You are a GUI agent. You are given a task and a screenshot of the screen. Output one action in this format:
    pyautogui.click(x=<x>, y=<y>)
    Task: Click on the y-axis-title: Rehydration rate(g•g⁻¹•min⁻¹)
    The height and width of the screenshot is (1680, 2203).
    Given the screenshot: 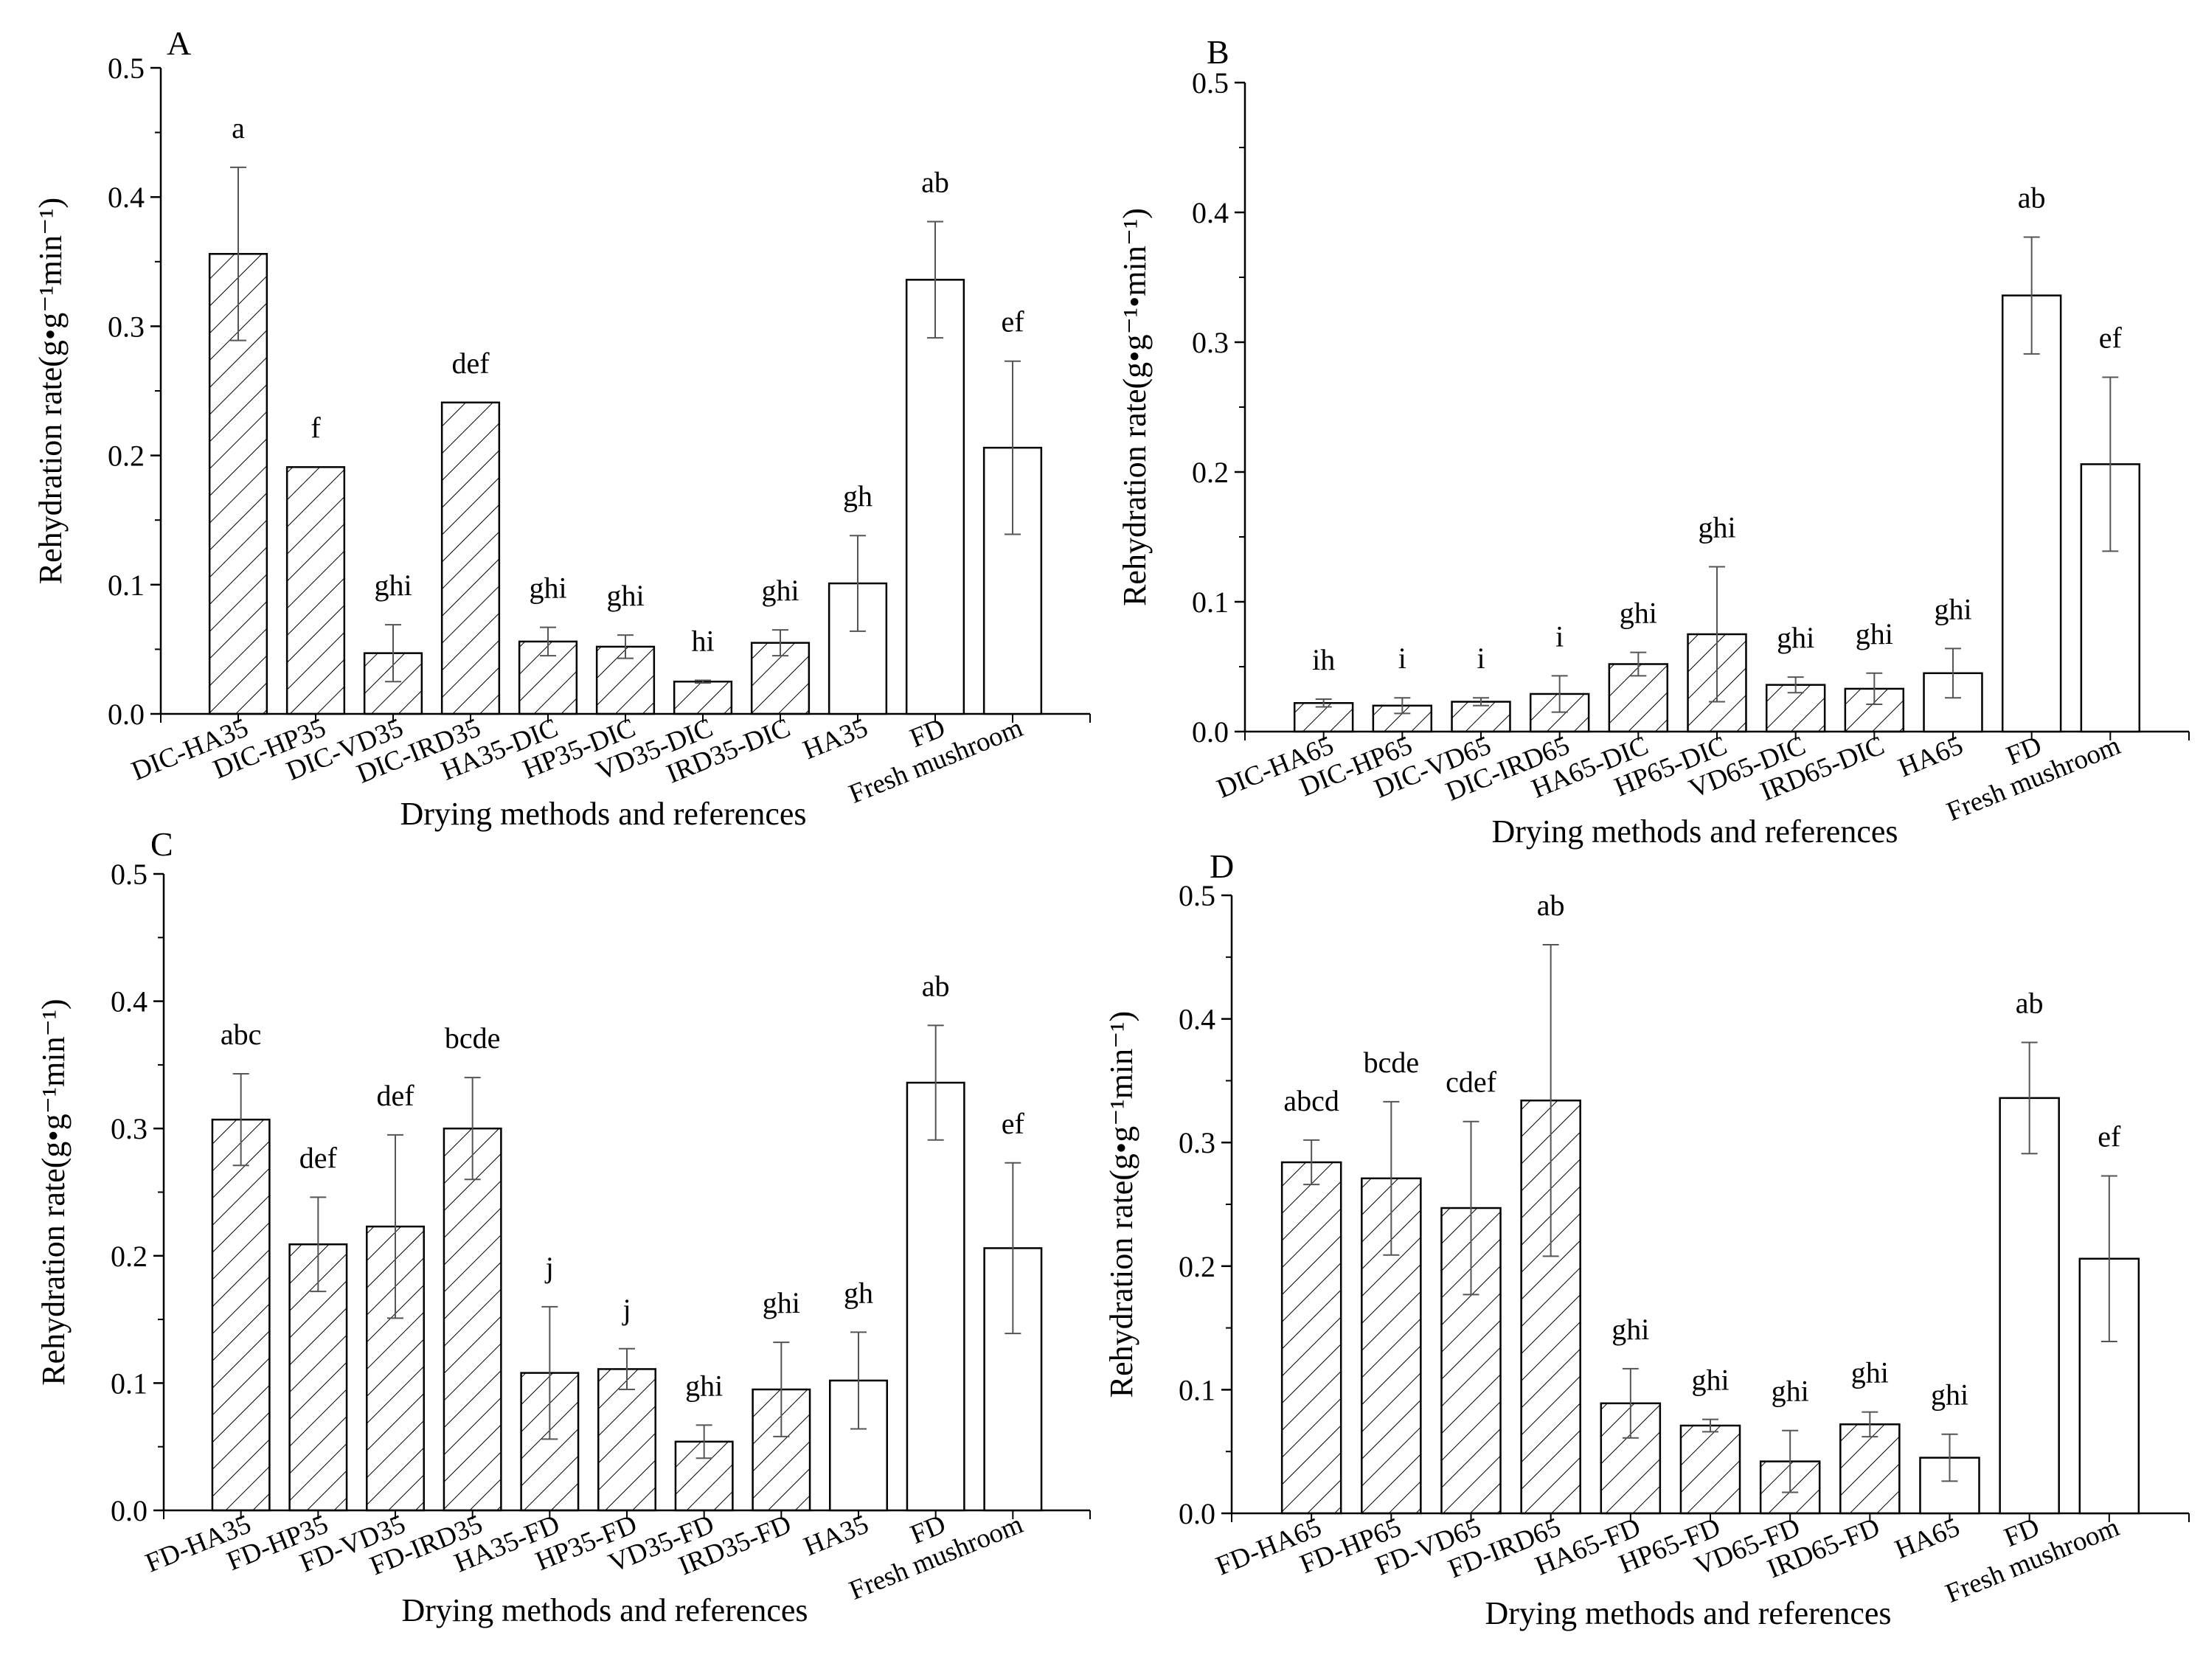 What is the action you would take?
    pyautogui.click(x=1135, y=407)
    